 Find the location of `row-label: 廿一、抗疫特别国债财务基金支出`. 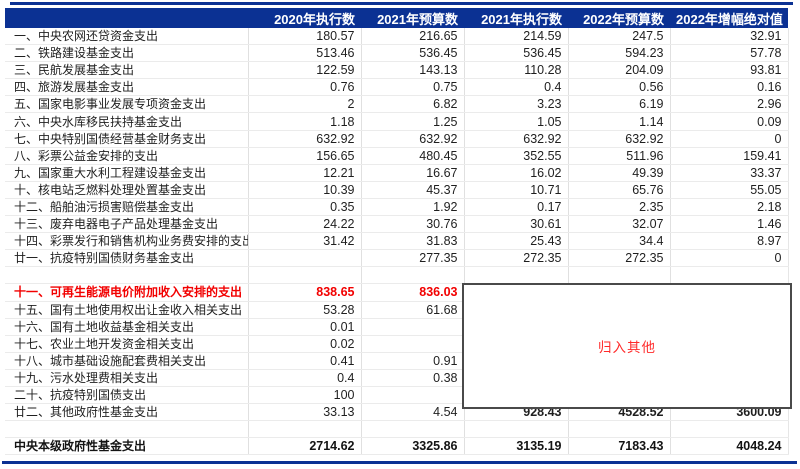

row-label: 廿一、抗疫特别国债财务基金支出 is located at coordinates (127, 258).